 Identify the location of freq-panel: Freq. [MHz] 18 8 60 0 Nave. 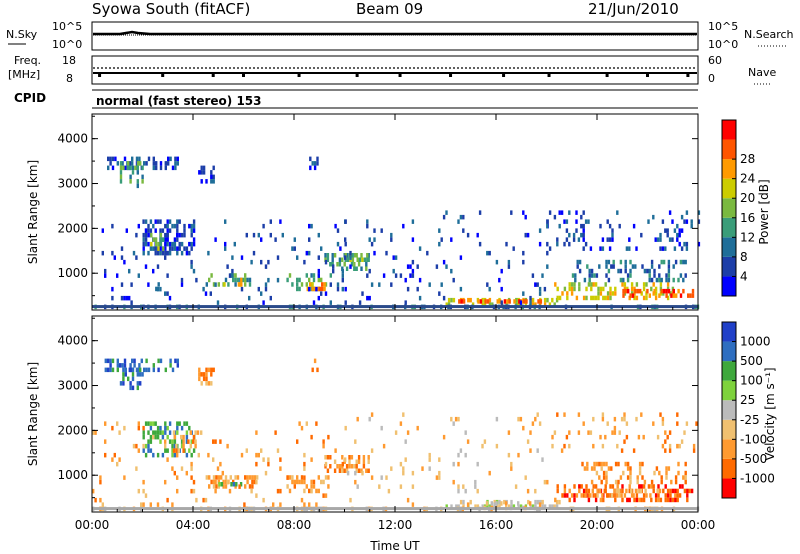
(392, 69).